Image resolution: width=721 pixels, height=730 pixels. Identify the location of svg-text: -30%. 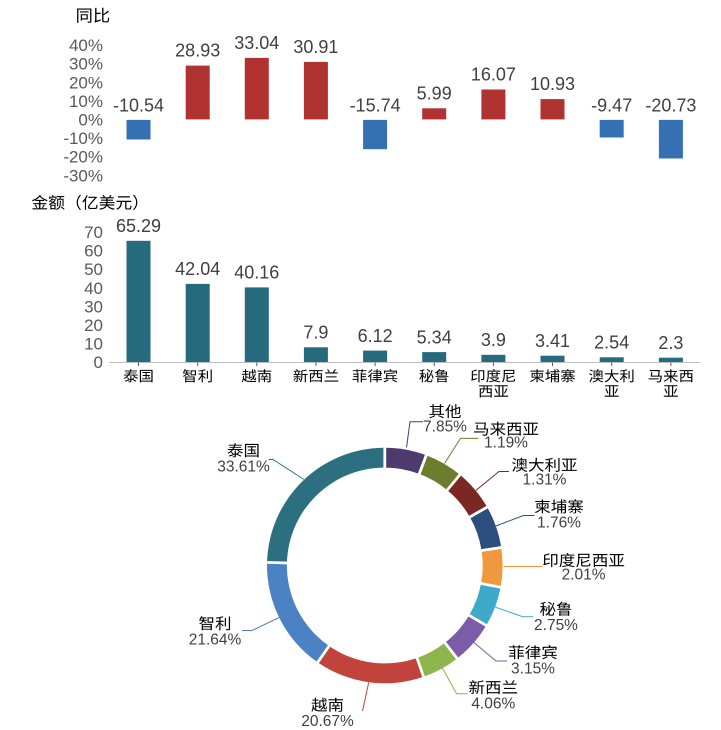
(83, 175).